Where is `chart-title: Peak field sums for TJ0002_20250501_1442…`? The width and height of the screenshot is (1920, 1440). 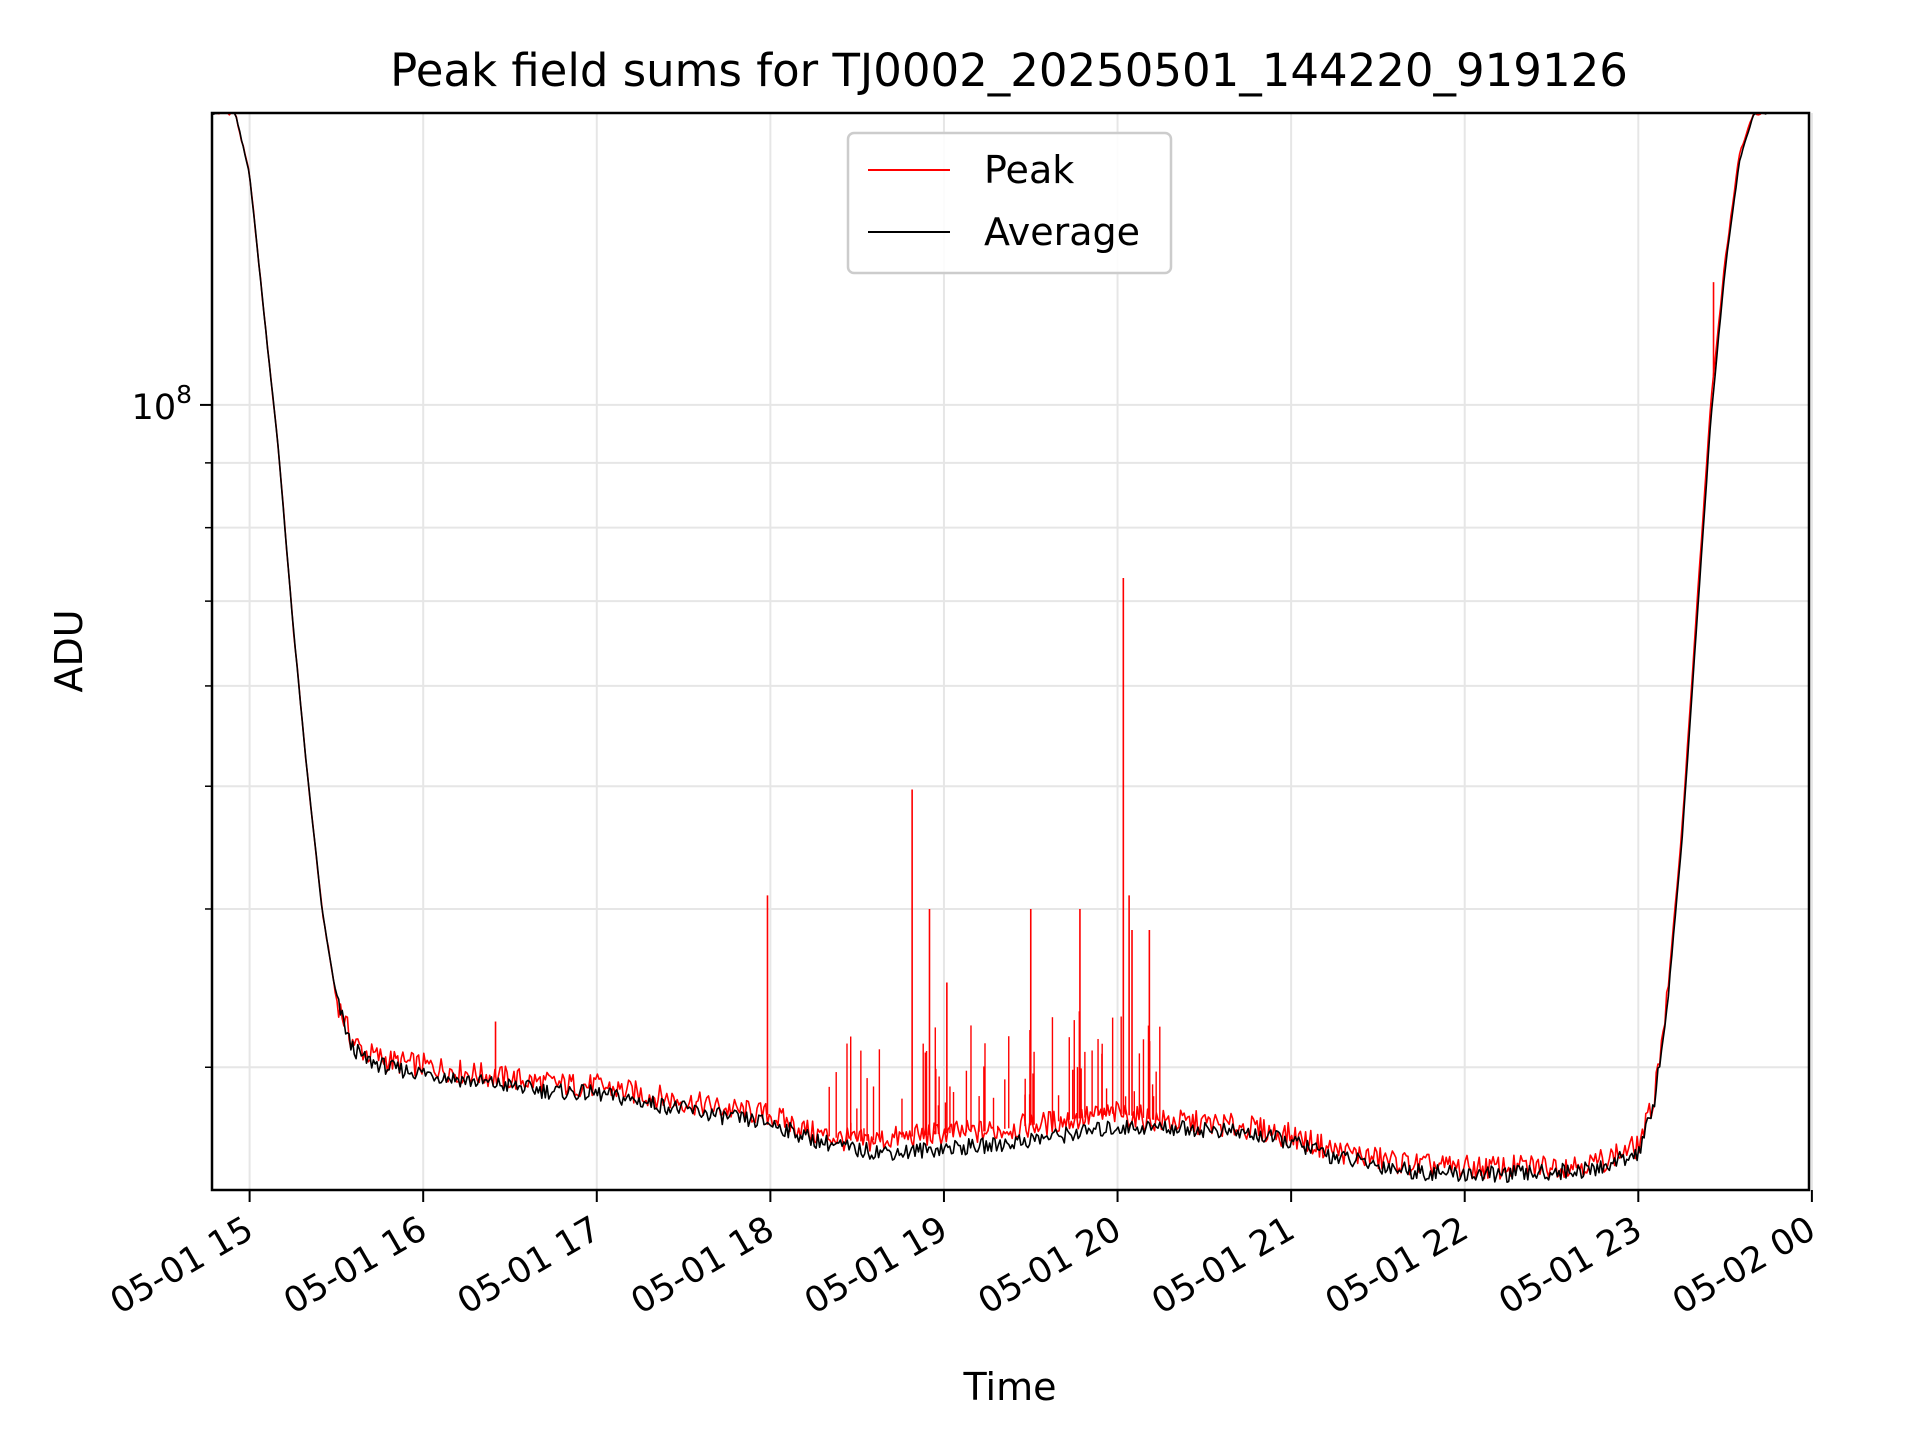
chart-title: Peak field sums for TJ0002_20250501_1442… is located at coordinates (1009, 70).